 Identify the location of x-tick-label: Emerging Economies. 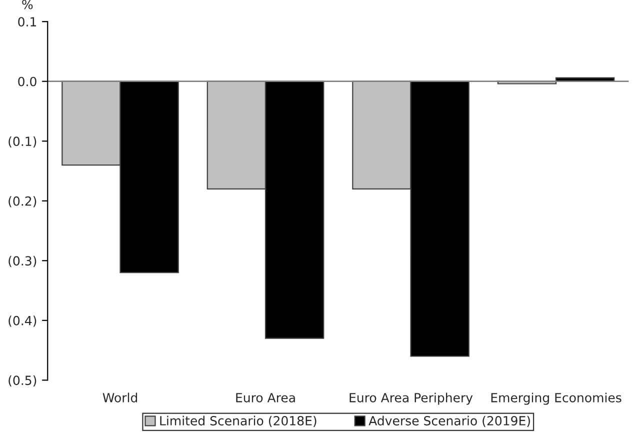
(556, 398).